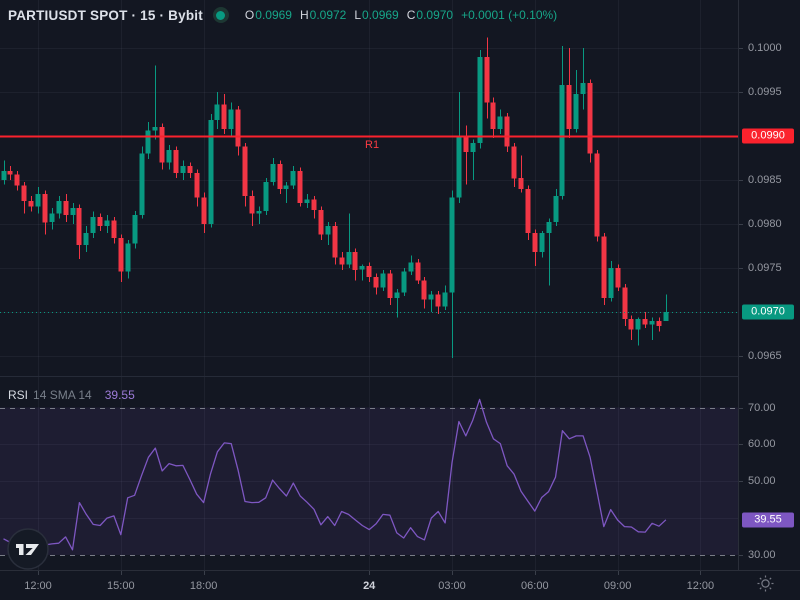 Image resolution: width=800 pixels, height=600 pixels. What do you see at coordinates (762, 555) in the screenshot?
I see `rsi-tick-label: 30.00` at bounding box center [762, 555].